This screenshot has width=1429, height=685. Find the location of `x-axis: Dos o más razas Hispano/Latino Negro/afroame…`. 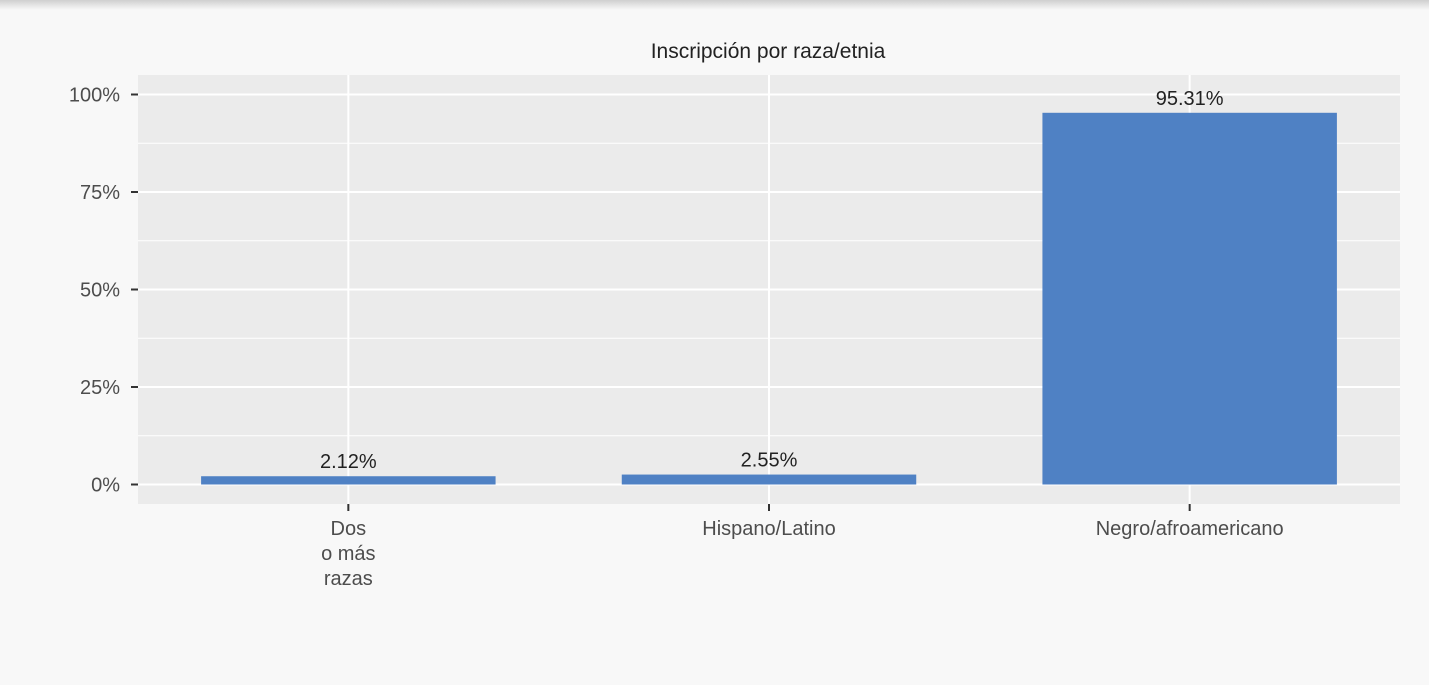

x-axis: Dos o más razas Hispano/Latino Negro/afroame… is located at coordinates (802, 547).